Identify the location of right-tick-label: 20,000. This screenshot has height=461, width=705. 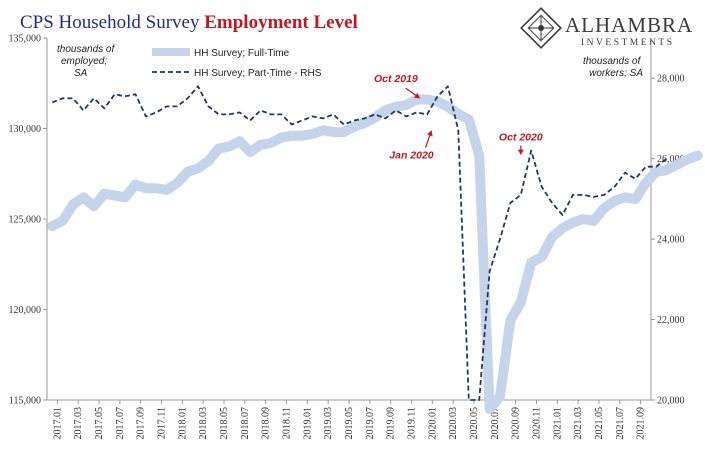
(671, 401).